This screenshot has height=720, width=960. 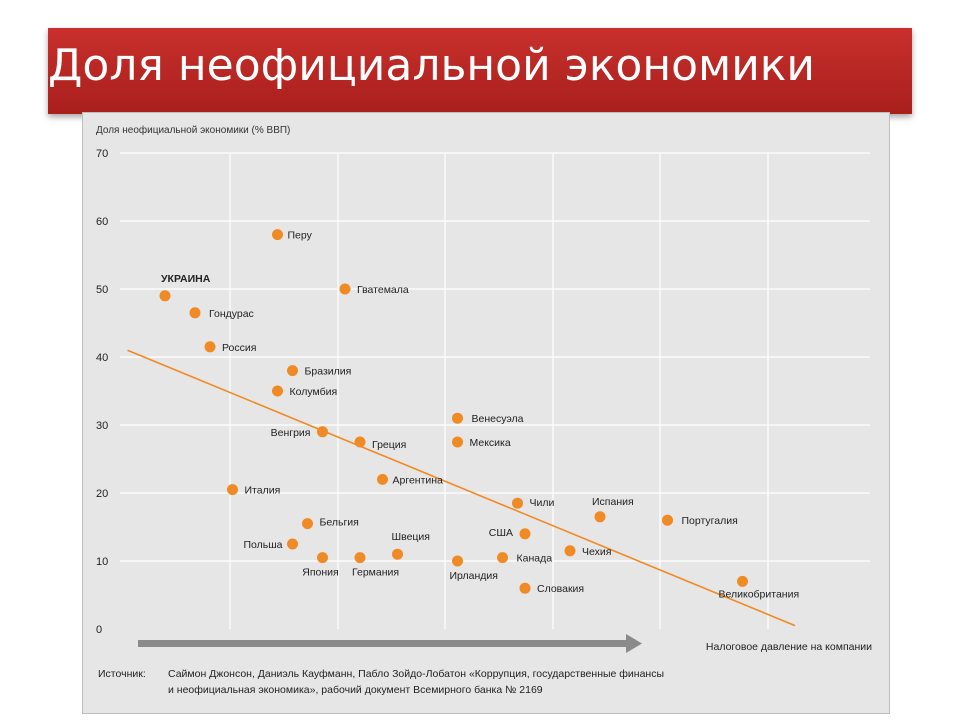 I want to click on y-tick-label: 10, so click(x=102, y=562).